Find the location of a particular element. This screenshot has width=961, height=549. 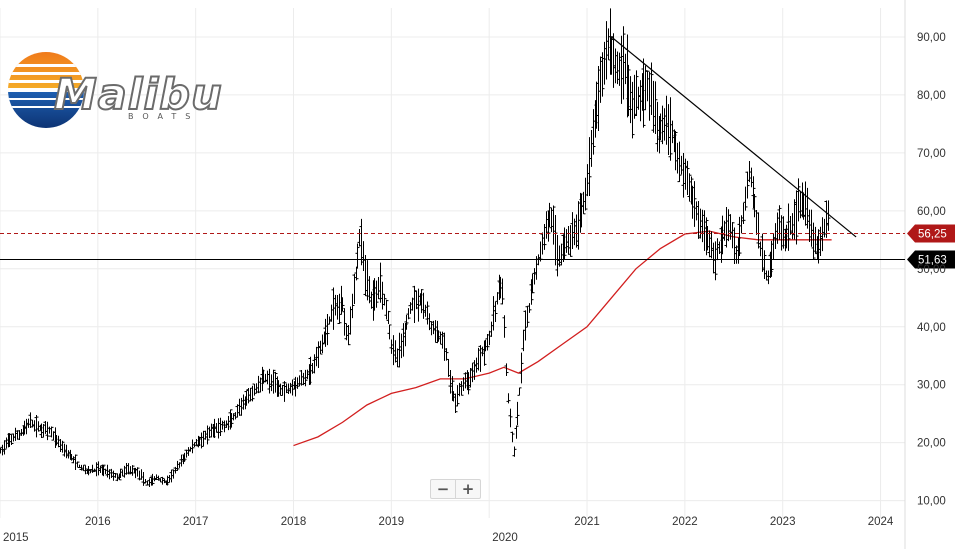

y-tick-label: 90,00 is located at coordinates (931, 38).